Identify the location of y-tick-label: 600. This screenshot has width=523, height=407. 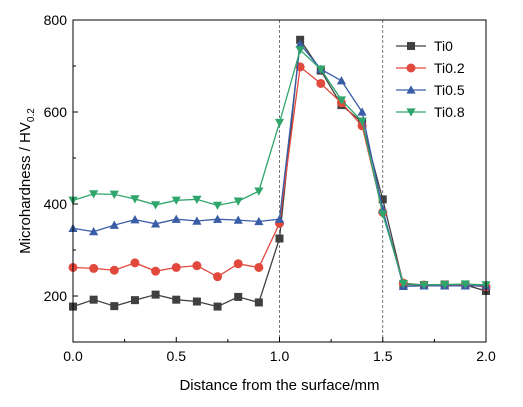
(56, 112).